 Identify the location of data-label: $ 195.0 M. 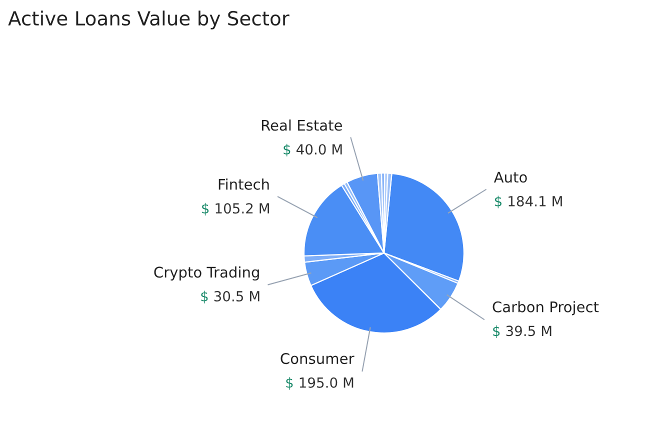
(320, 383).